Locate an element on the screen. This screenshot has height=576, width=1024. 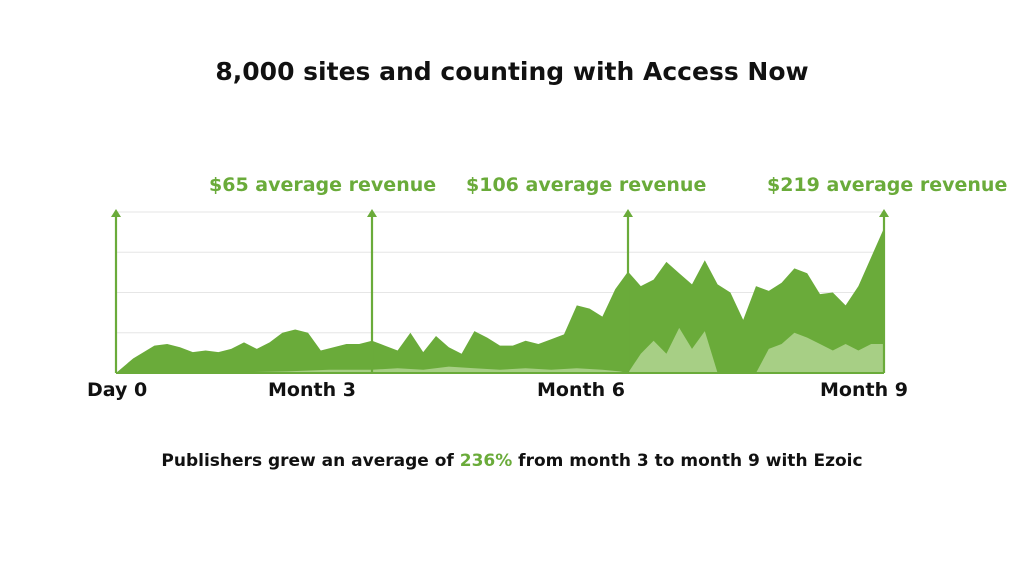
series-area-light is located at coordinates (500, 350).